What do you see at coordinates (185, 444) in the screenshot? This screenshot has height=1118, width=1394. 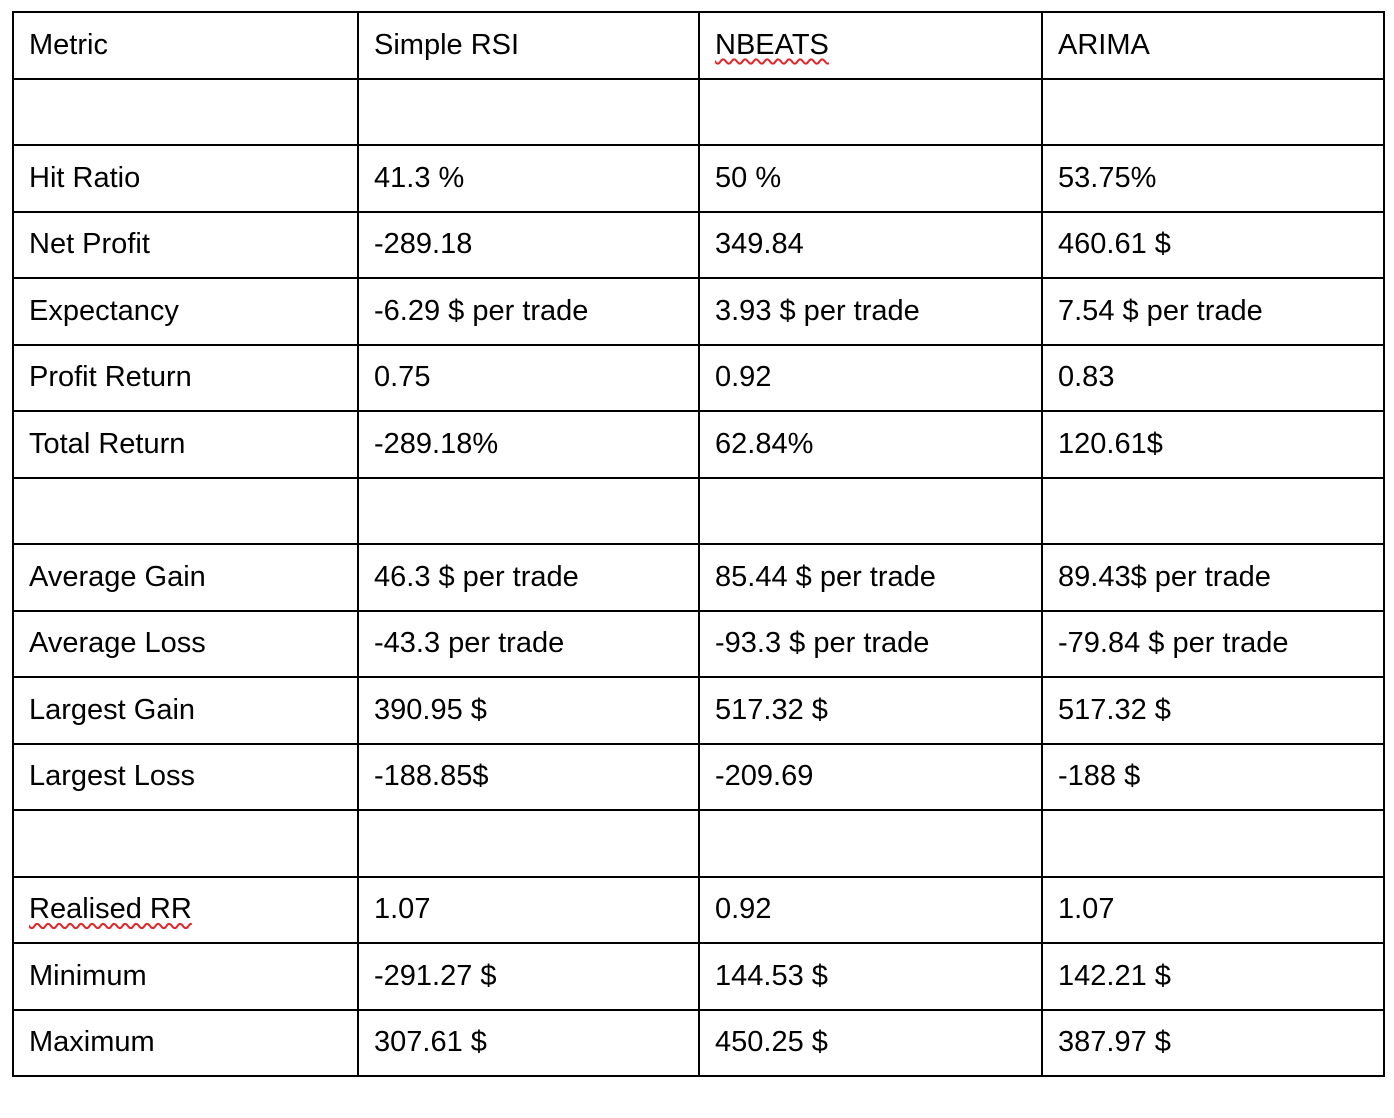 I see `metric-label-cell: Total Return` at bounding box center [185, 444].